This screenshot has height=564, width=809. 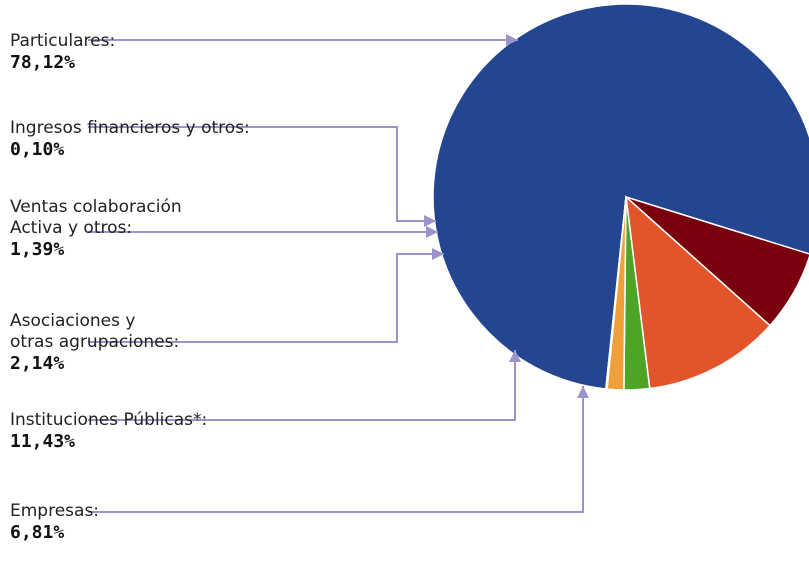 I want to click on label-ventas-value: 1,39%, so click(x=37, y=249).